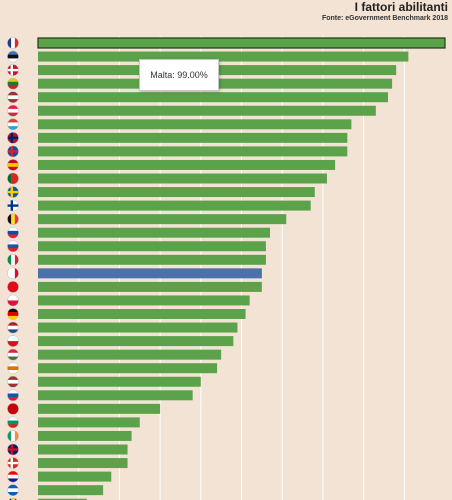 The width and height of the screenshot is (452, 500). Describe the element at coordinates (13, 436) in the screenshot. I see `ireland-flag-icon` at that location.